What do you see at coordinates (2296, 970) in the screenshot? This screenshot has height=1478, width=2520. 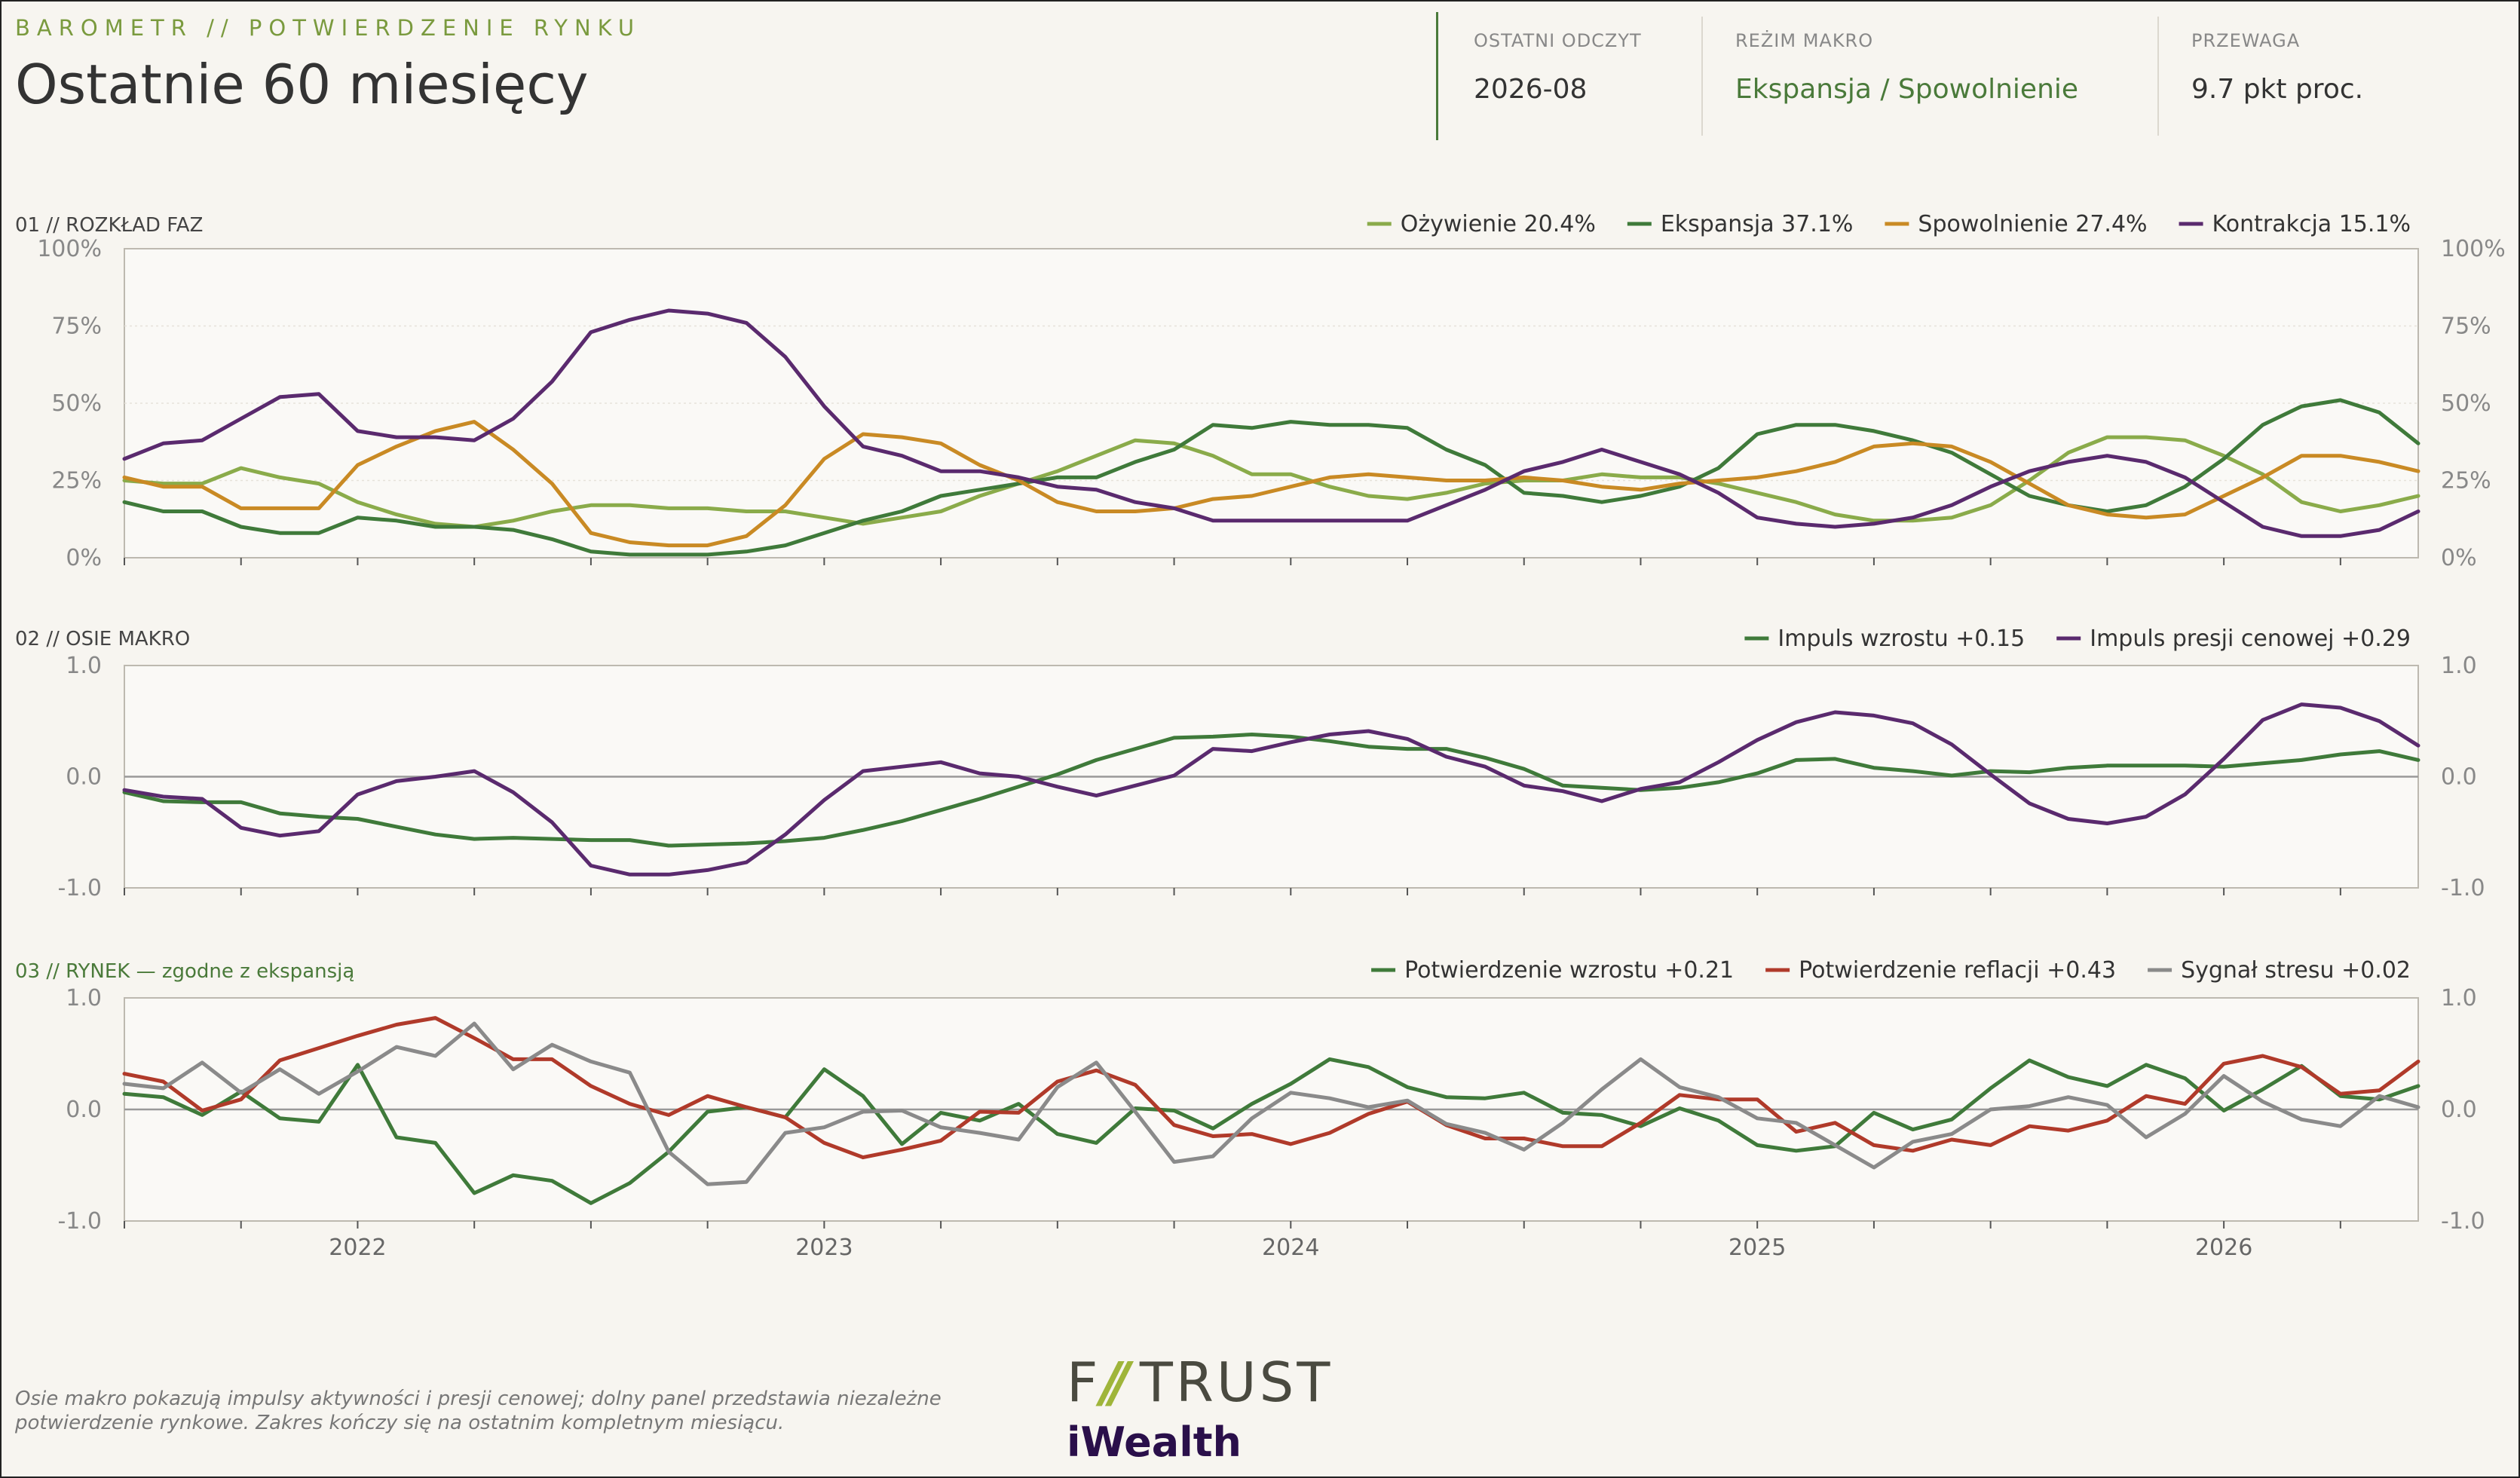 I see `legend-label: Sygnał stresu +0.02` at bounding box center [2296, 970].